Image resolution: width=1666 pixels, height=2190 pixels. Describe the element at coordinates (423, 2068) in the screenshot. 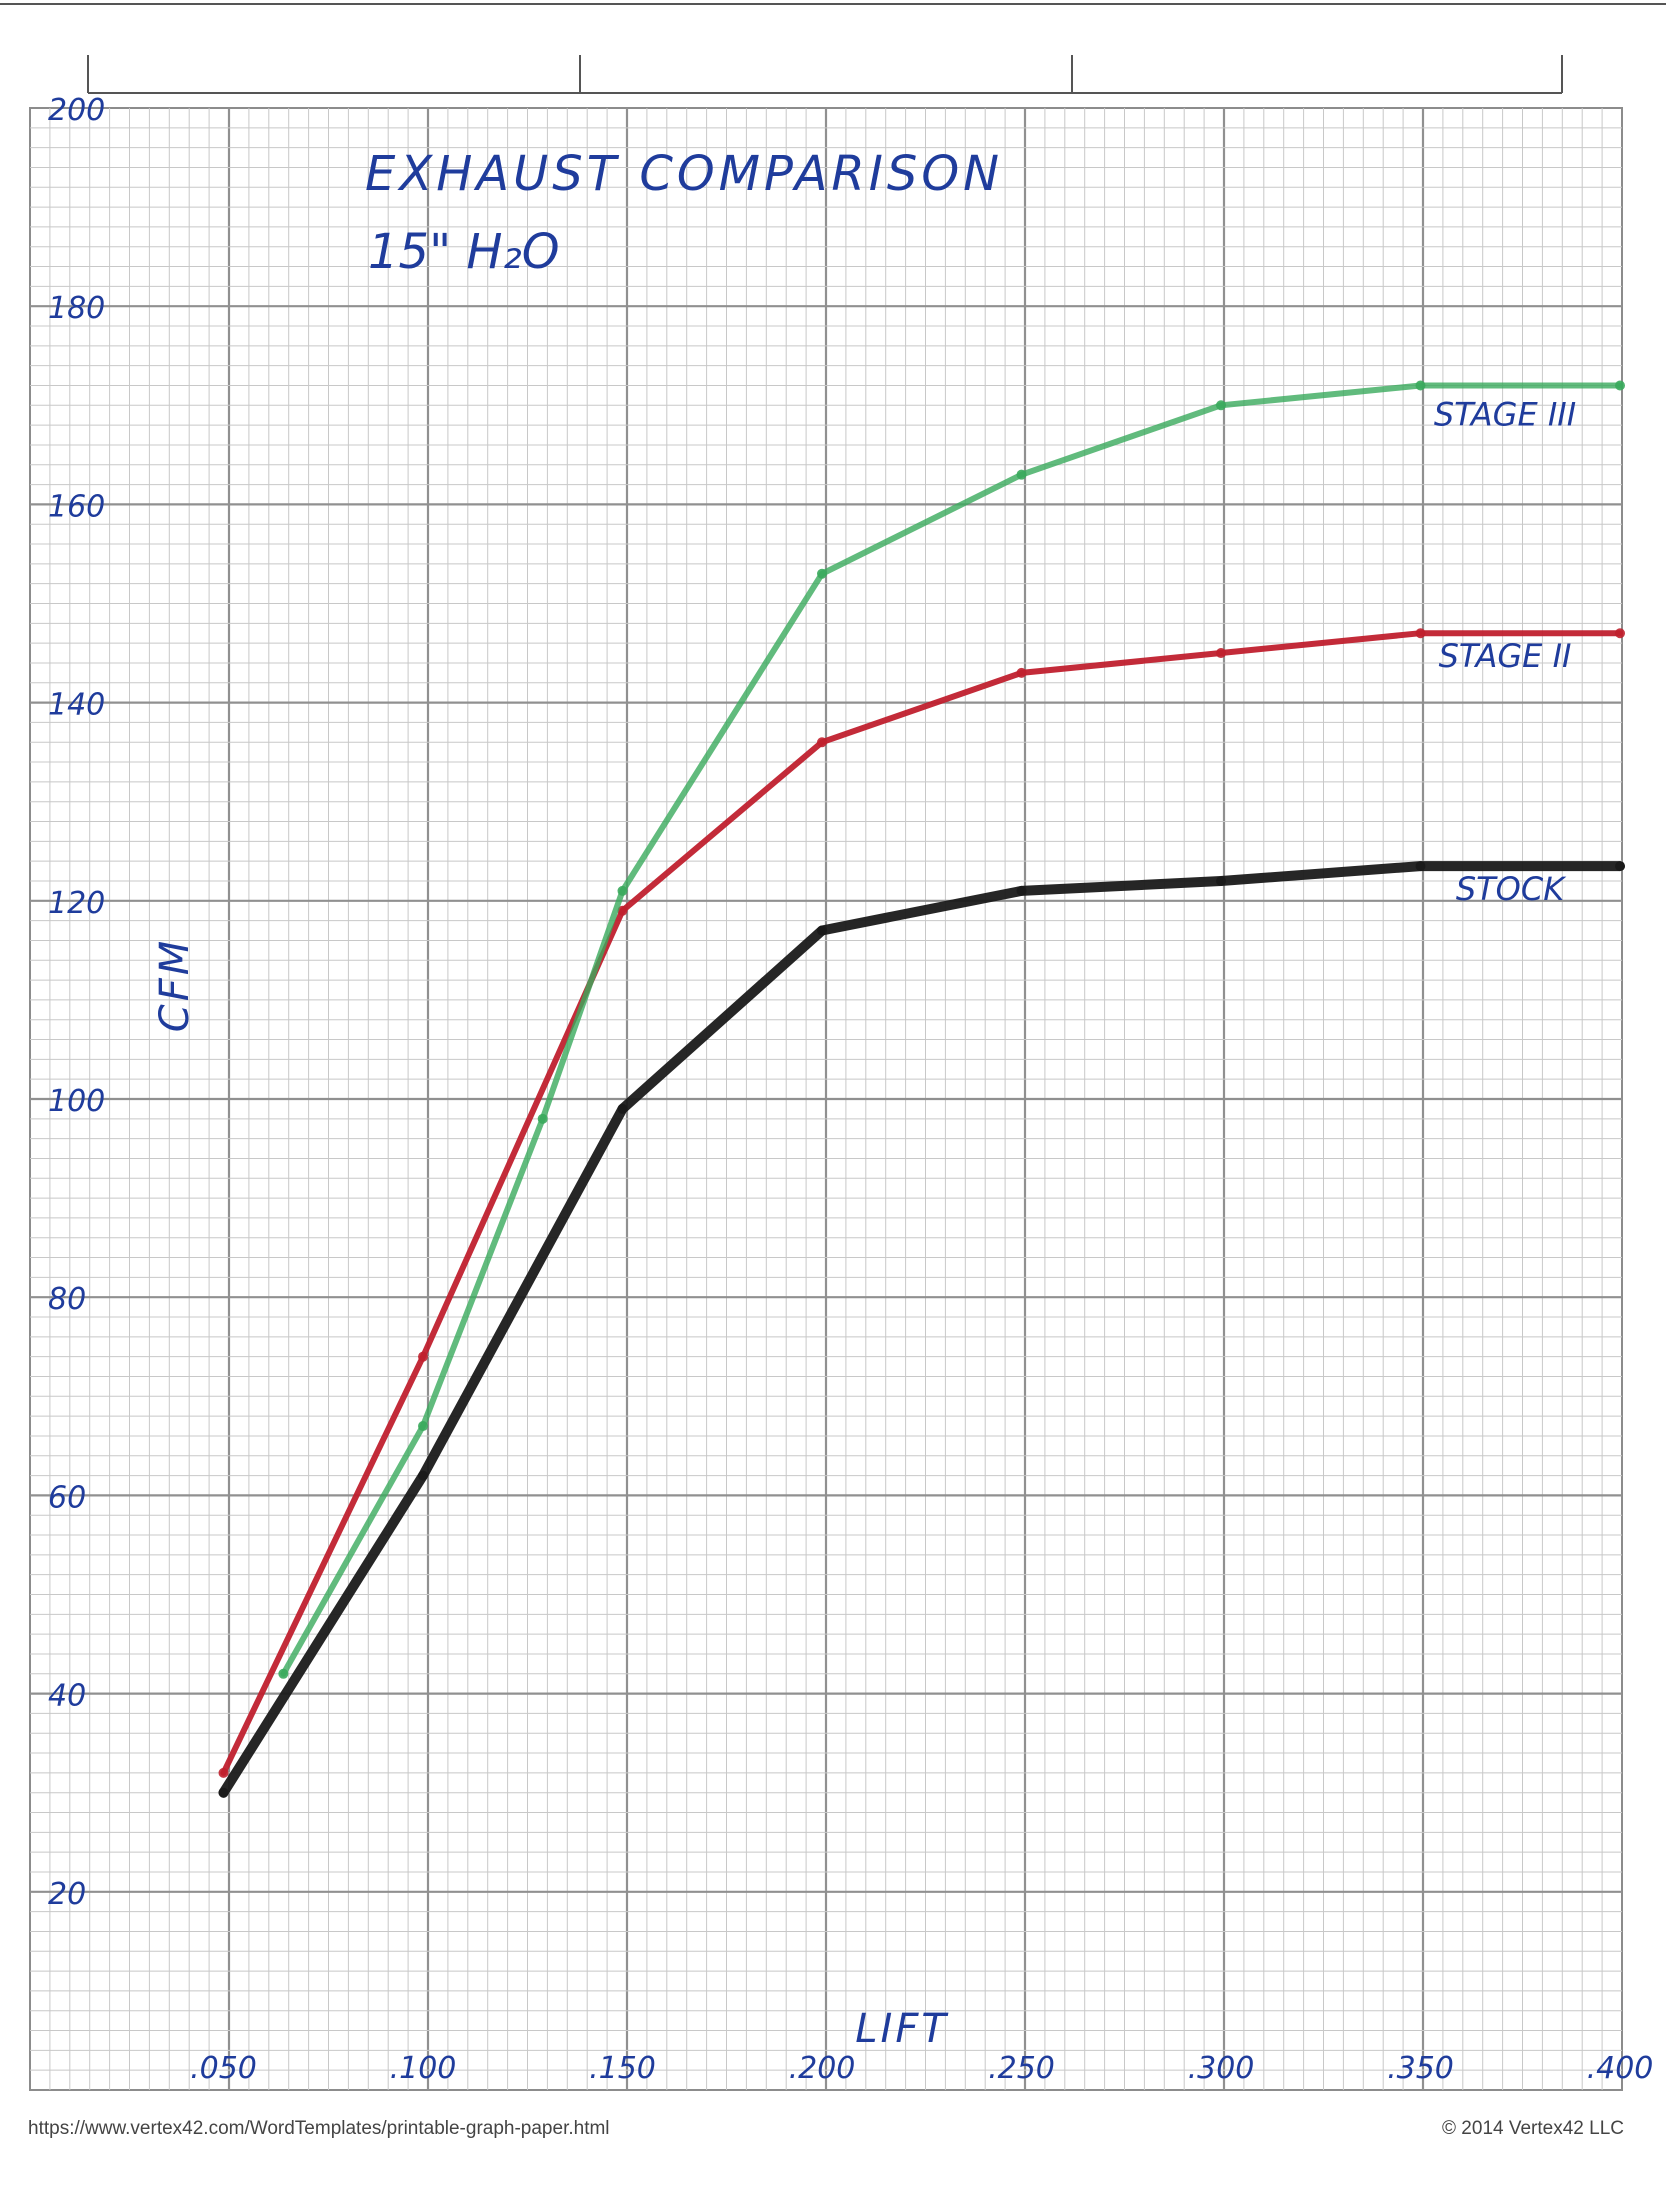

I see `x-tick-label: .100` at that location.